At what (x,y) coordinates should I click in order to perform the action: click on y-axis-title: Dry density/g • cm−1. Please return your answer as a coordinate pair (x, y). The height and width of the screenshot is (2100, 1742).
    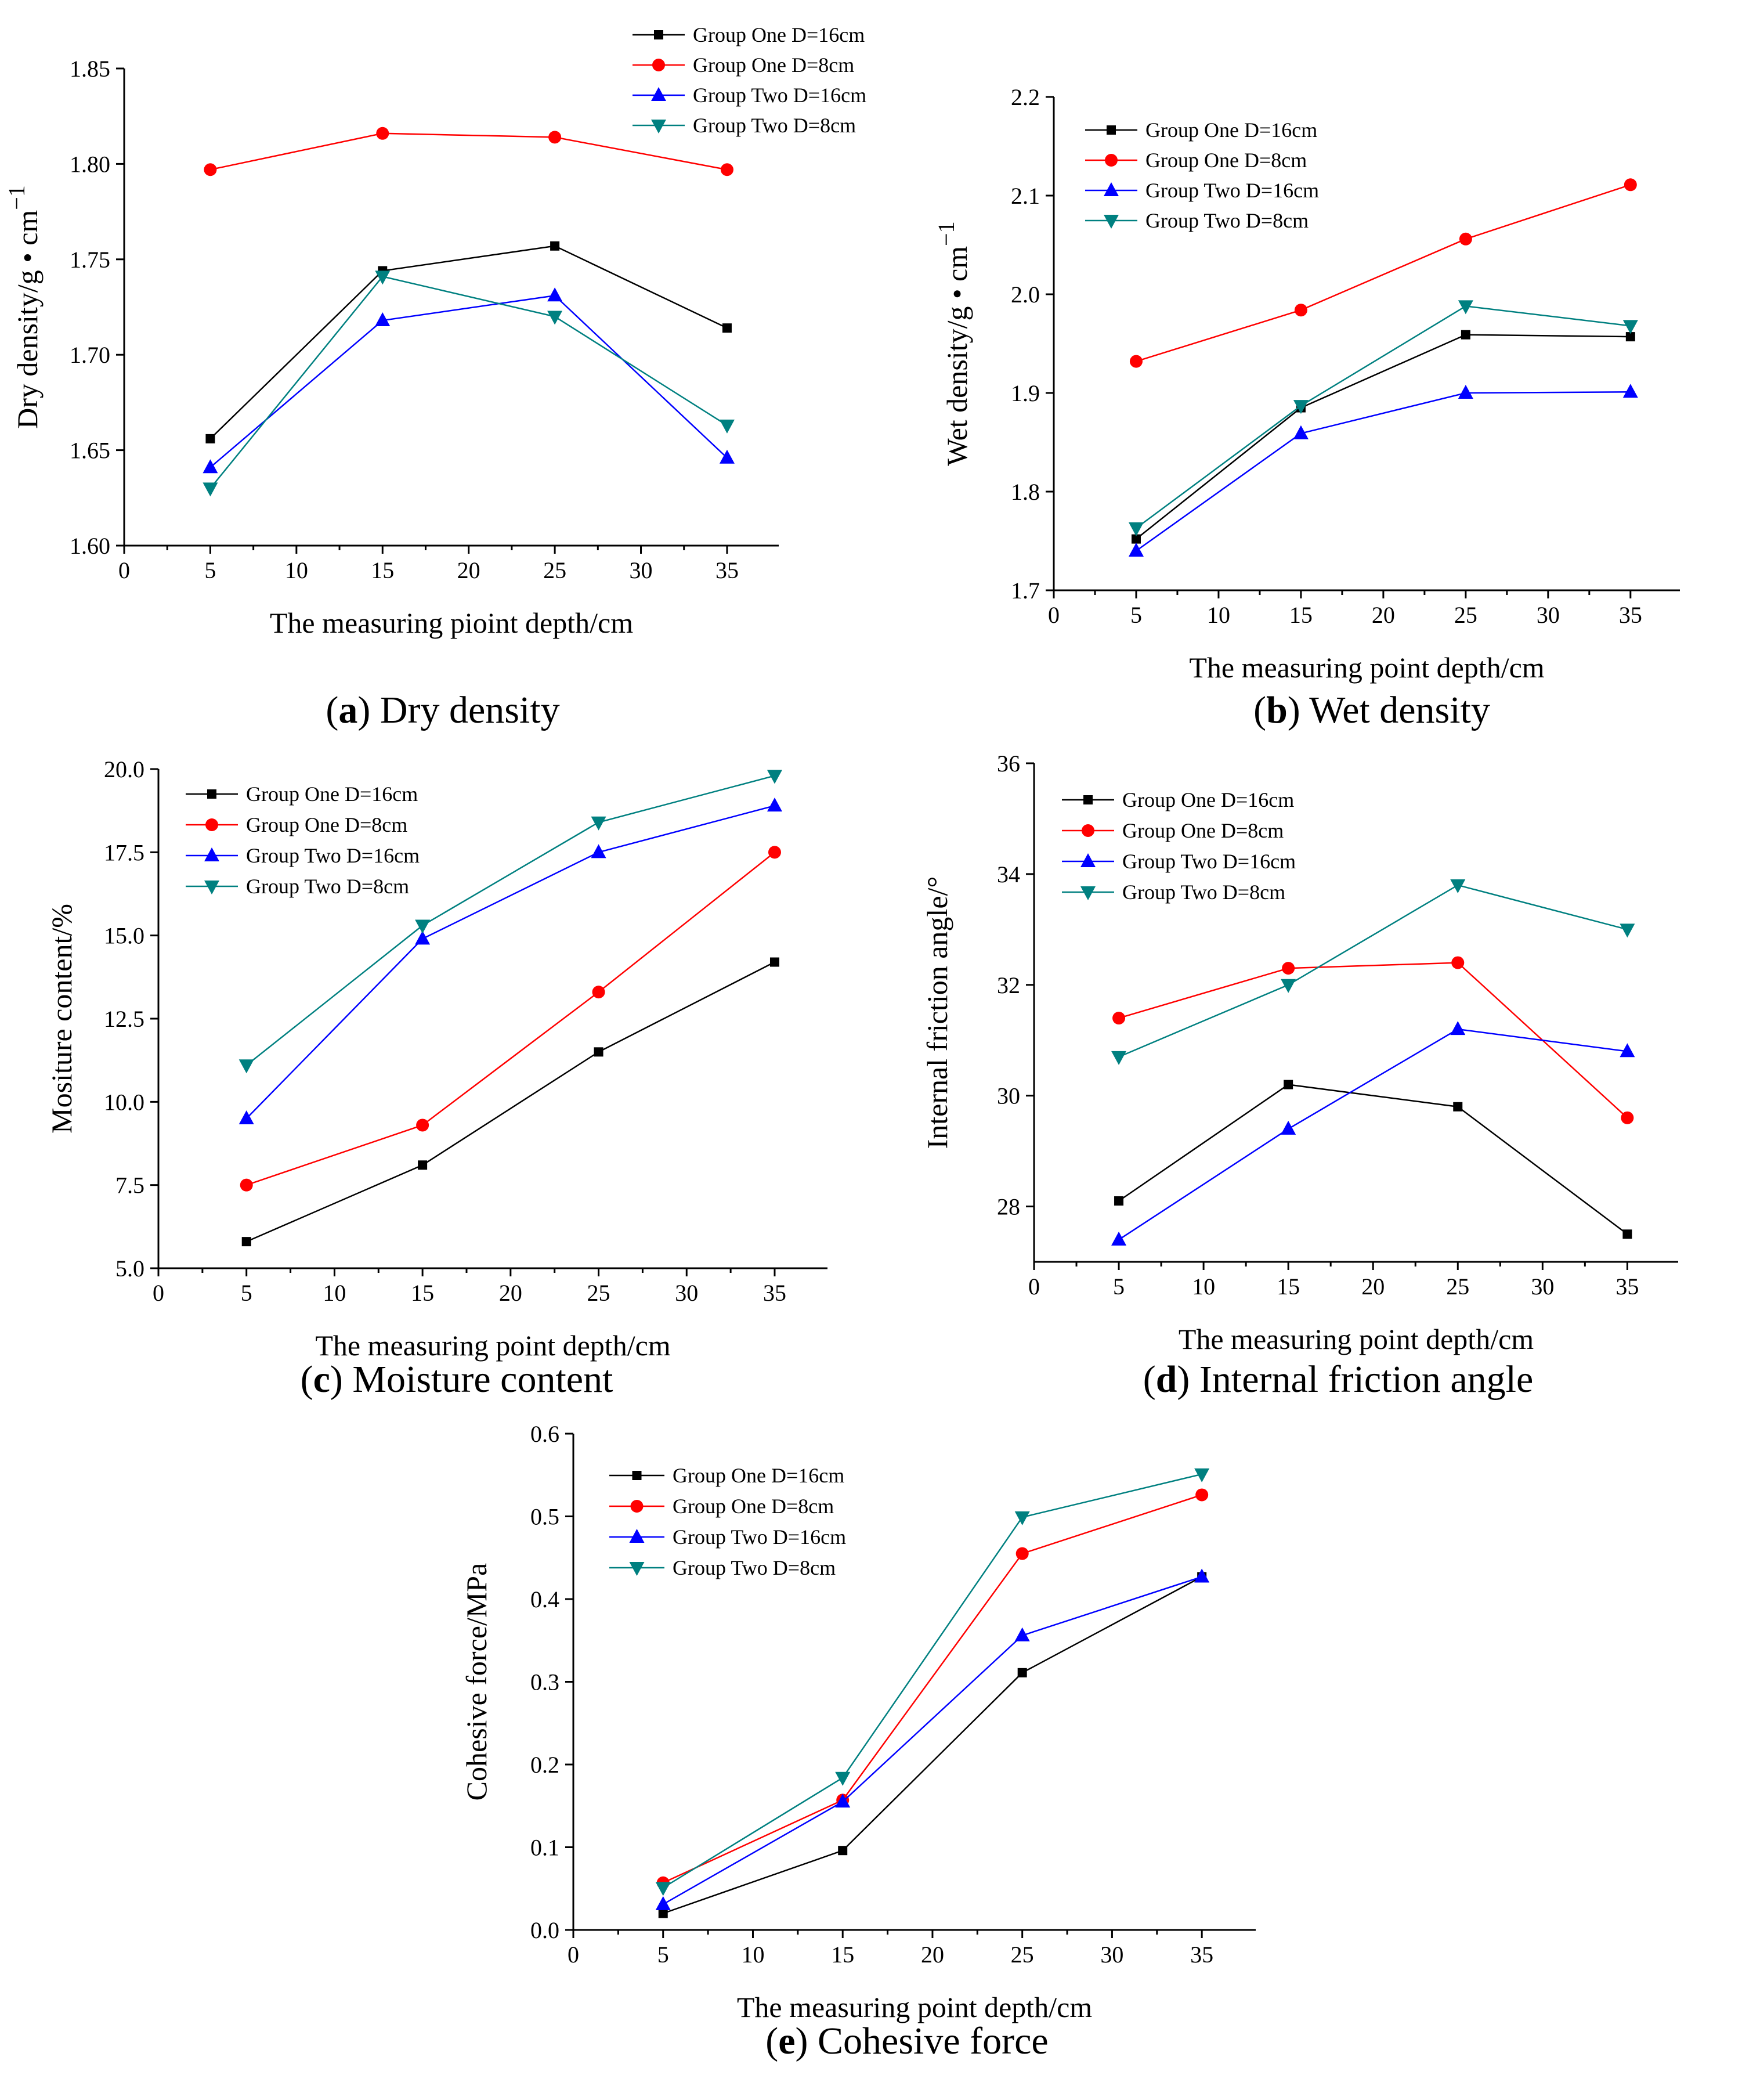
    Looking at the image, I should click on (23, 307).